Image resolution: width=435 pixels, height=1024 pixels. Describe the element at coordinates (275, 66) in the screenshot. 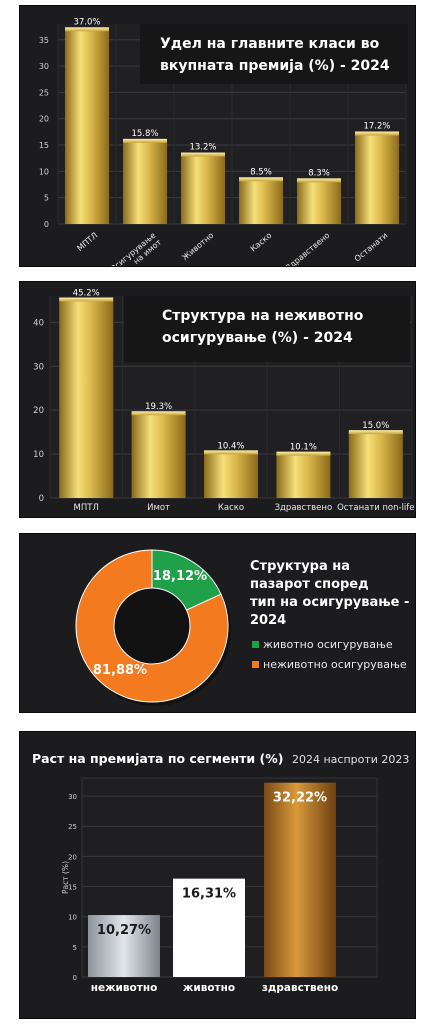

I see `chart-title-line: вкупната премија (%) - 2024` at that location.